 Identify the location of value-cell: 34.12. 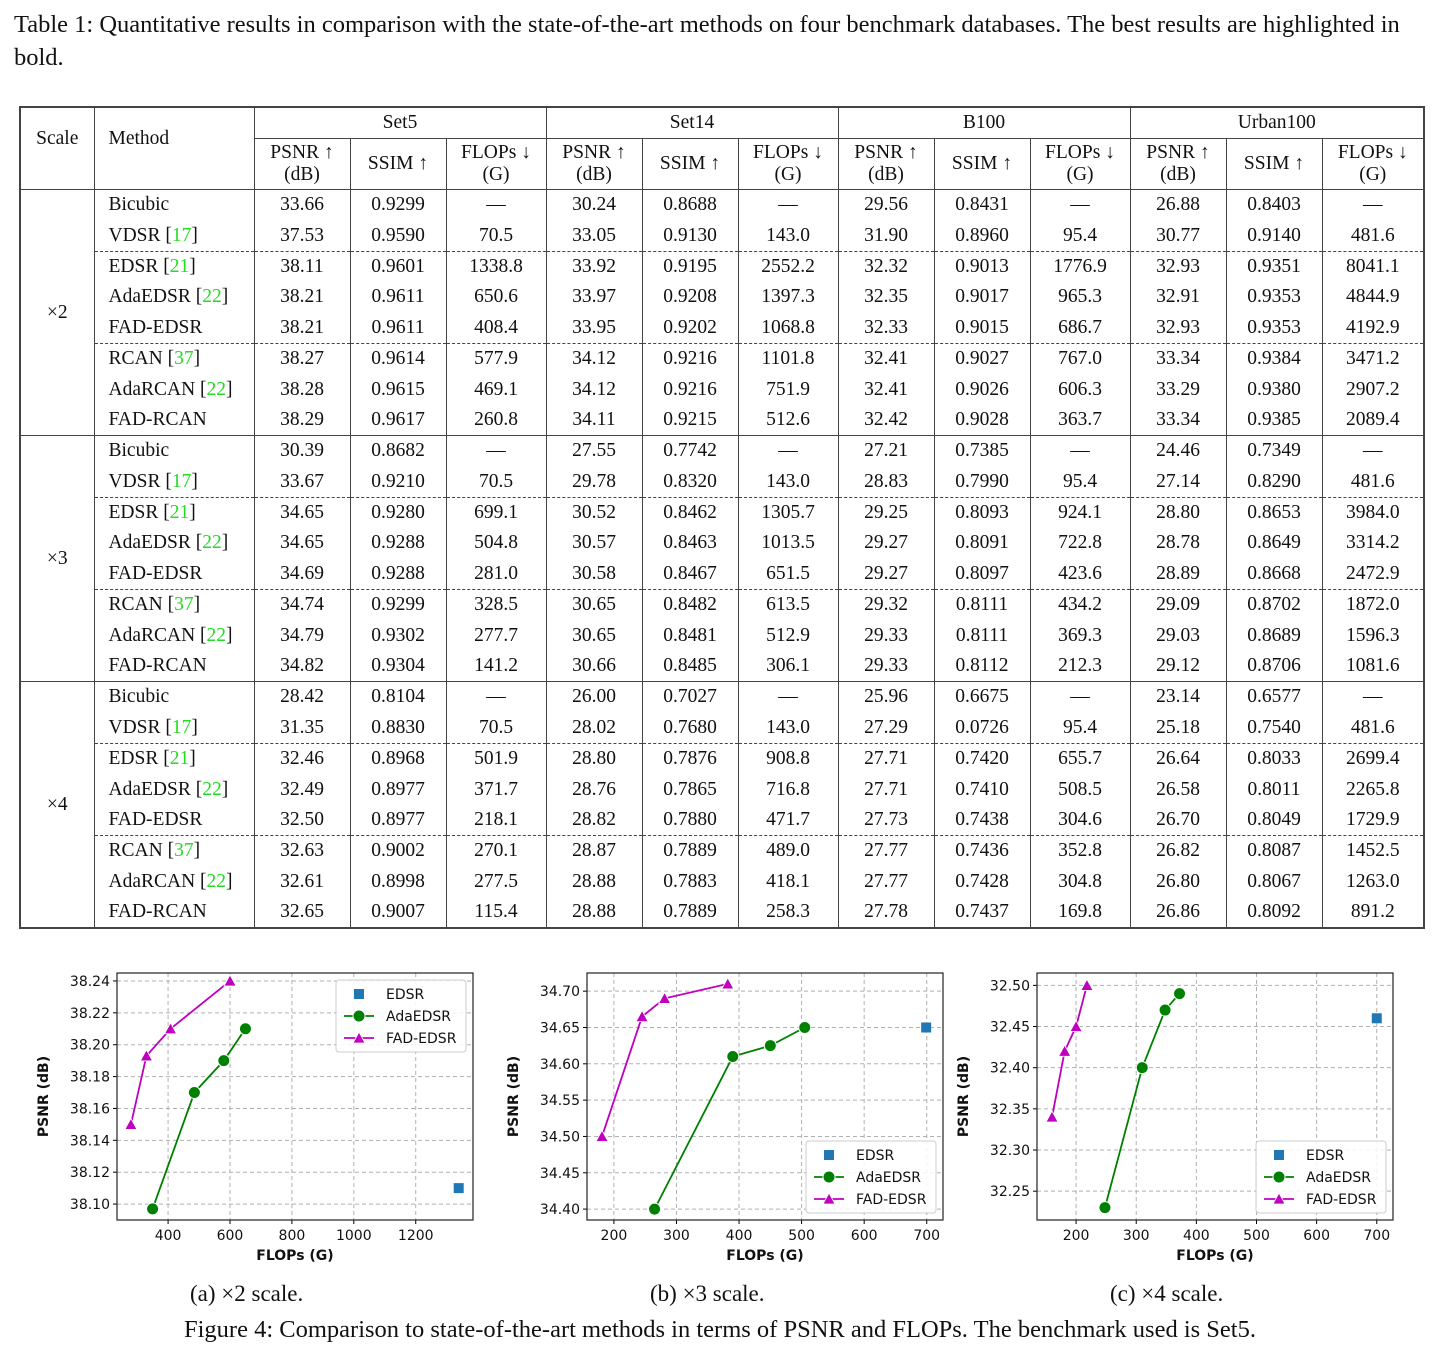
(593, 389).